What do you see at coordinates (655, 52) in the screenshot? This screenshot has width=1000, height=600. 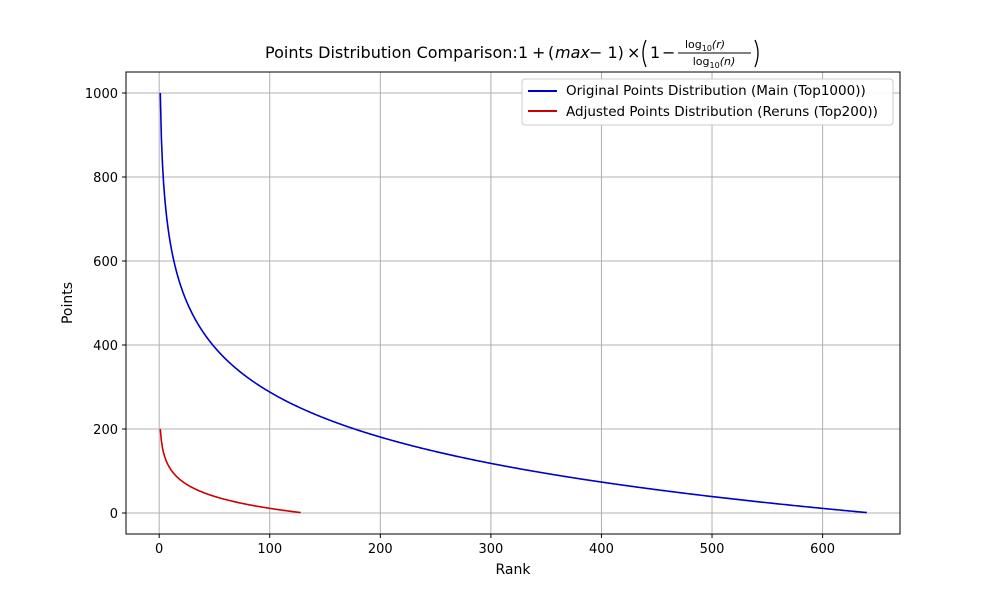 I see `title-formula-inner-one: 1` at bounding box center [655, 52].